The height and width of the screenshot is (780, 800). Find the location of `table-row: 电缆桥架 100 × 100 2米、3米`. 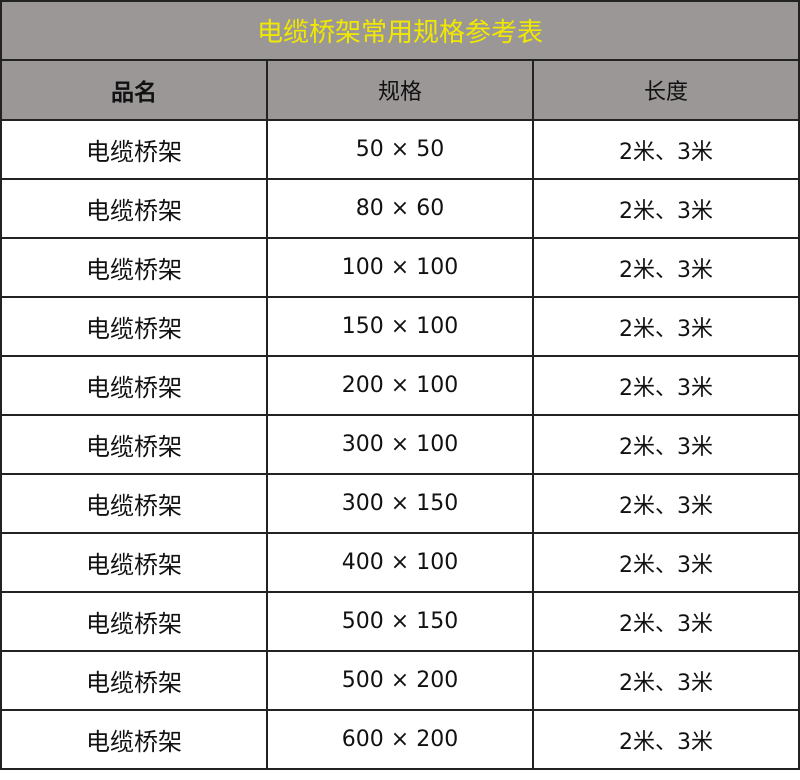

table-row: 电缆桥架 100 × 100 2米、3米 is located at coordinates (400, 267).